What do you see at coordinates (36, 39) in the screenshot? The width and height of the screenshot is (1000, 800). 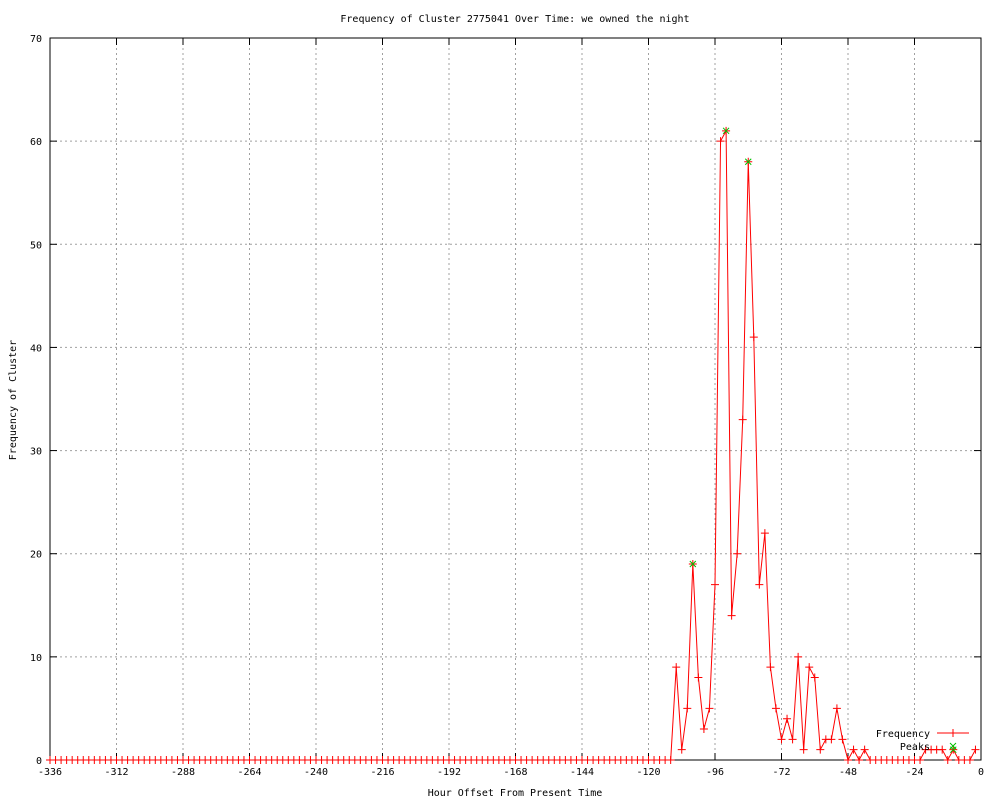 I see `y-tick-label: 70` at bounding box center [36, 39].